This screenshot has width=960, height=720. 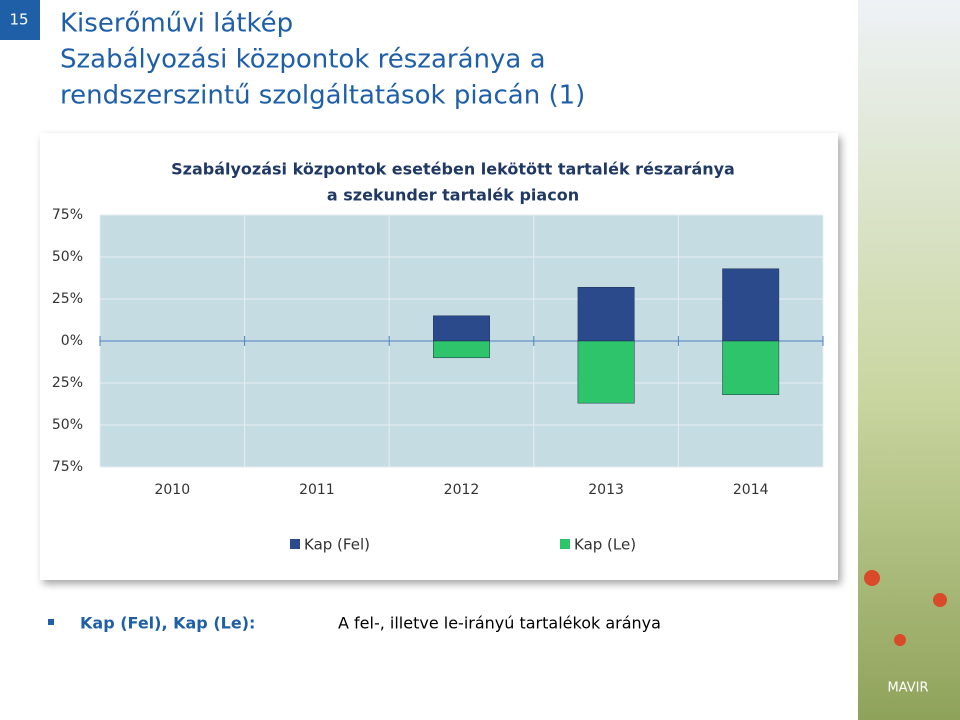 I want to click on legend-label: Kap (Fel), so click(x=337, y=545).